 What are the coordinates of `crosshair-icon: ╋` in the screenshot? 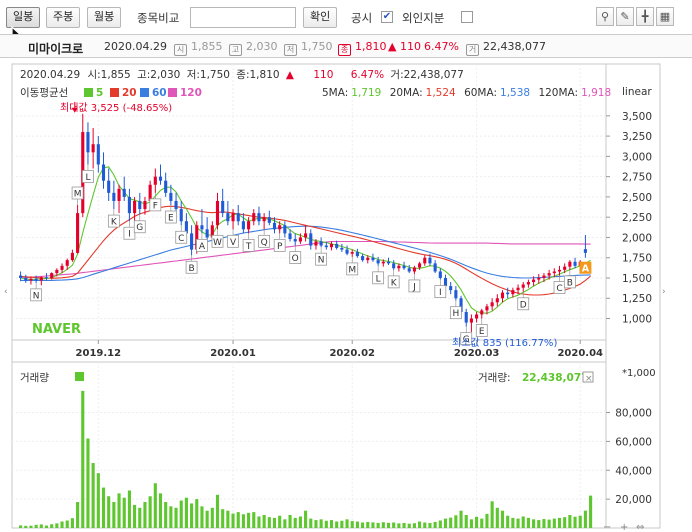 It's located at (645, 16).